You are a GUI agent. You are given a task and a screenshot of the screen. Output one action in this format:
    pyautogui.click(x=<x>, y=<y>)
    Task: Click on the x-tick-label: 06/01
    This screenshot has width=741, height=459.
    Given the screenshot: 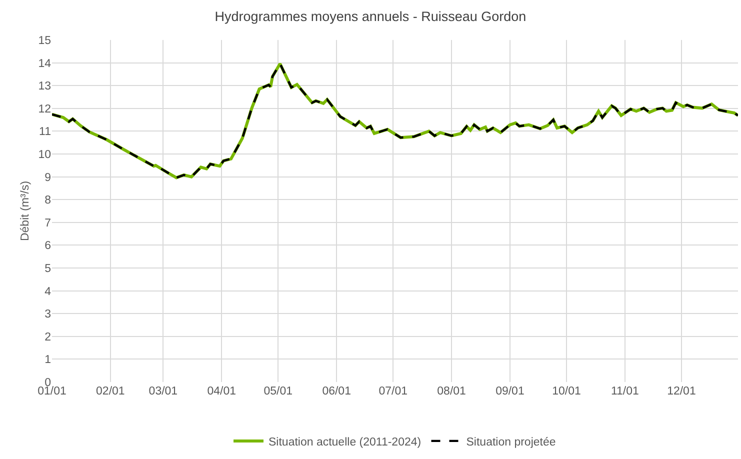 What is the action you would take?
    pyautogui.click(x=336, y=392)
    